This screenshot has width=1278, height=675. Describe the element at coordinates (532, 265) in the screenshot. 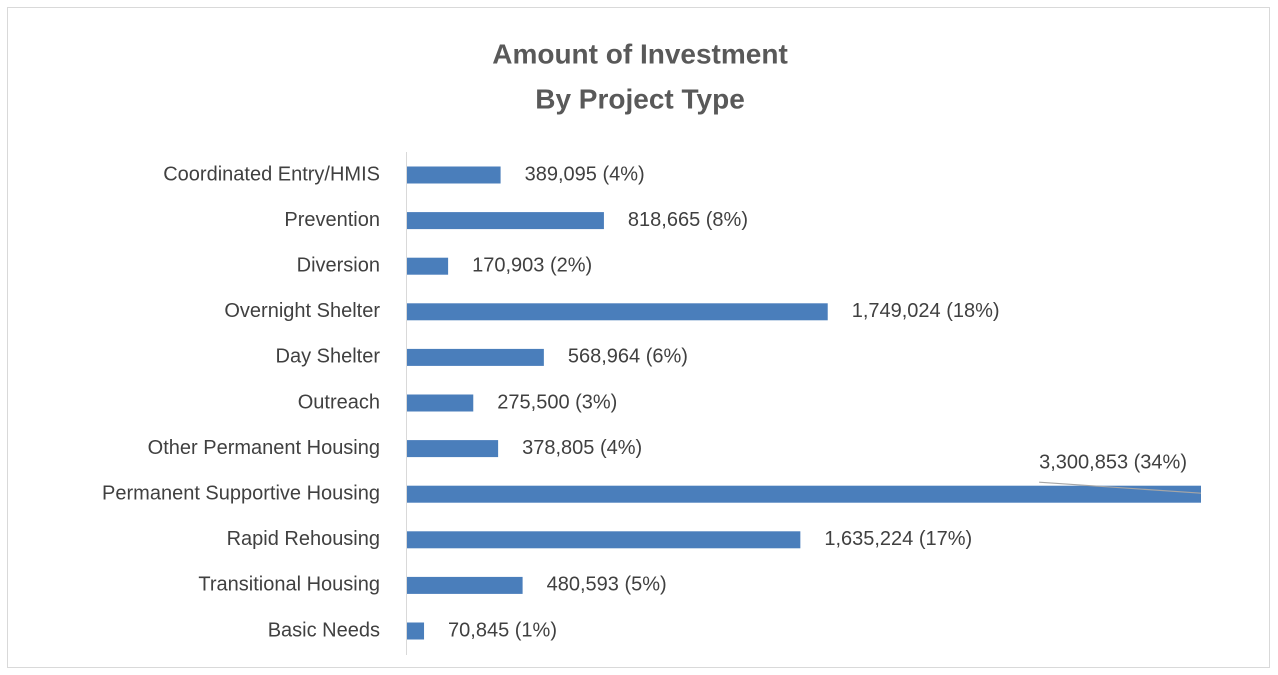

I see `data-label: 170,903 (2%)` at that location.